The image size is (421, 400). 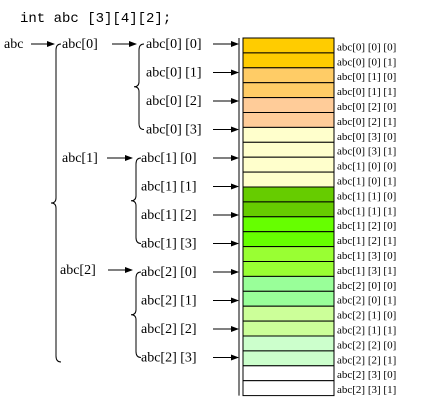 I want to click on element-label: abc[2] [0] [1], so click(x=366, y=301).